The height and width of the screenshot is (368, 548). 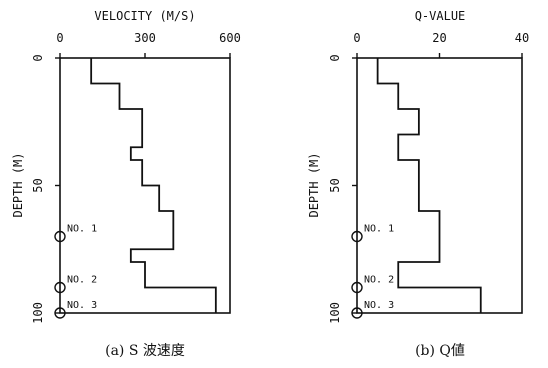 I want to click on velocity-caption: (a) S 波速度, so click(x=145, y=351).